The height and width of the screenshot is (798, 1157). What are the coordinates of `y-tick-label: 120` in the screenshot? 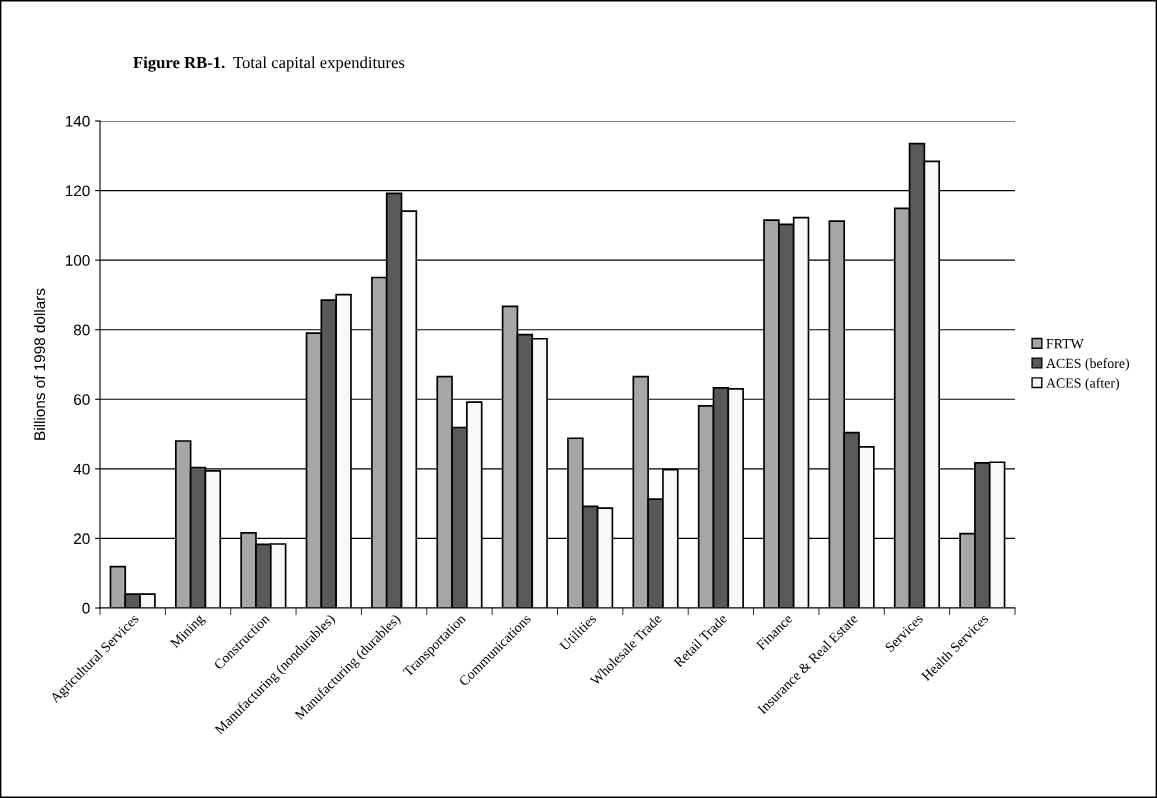 It's located at (77, 191).